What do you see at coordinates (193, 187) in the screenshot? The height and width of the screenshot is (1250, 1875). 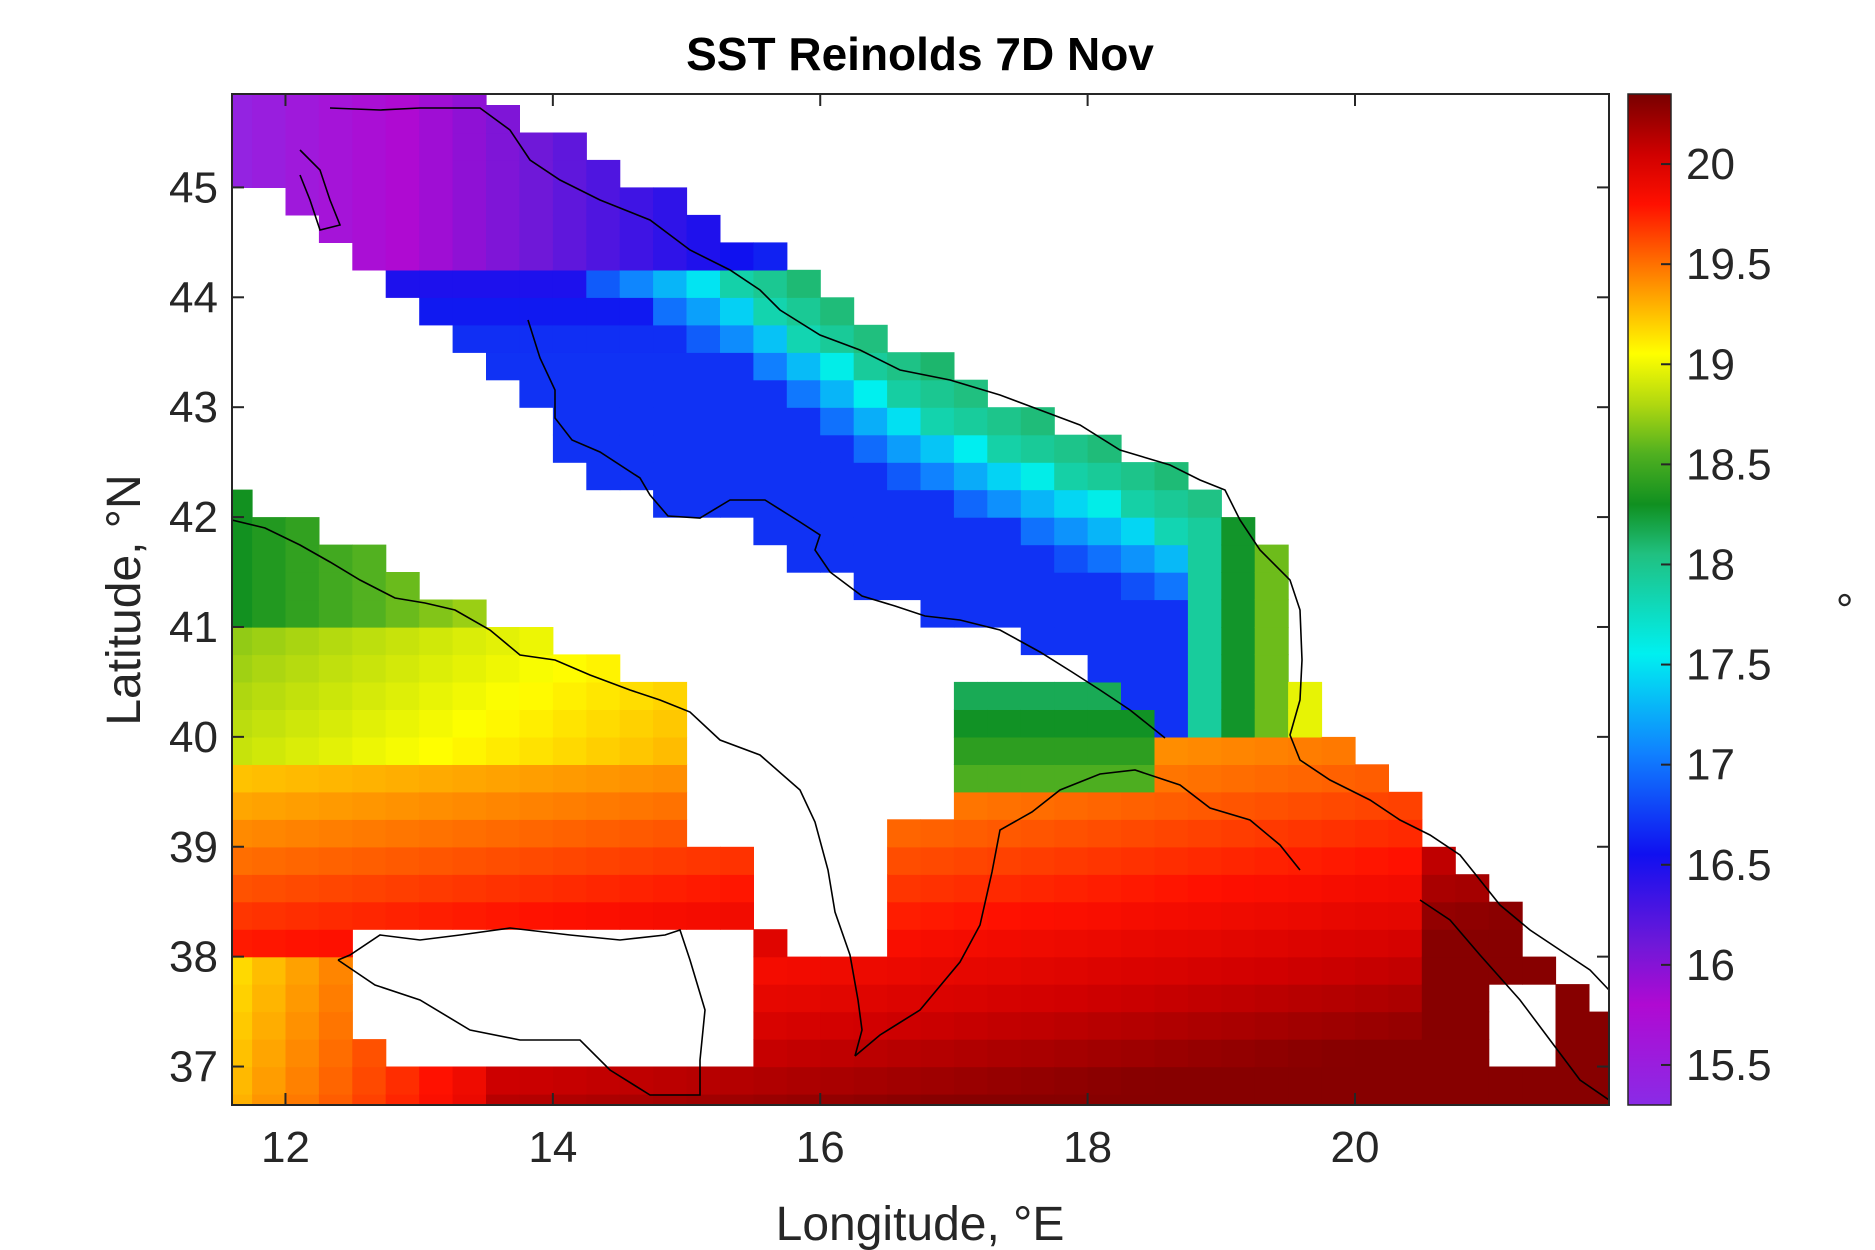 I see `y-tick-label: 45` at bounding box center [193, 187].